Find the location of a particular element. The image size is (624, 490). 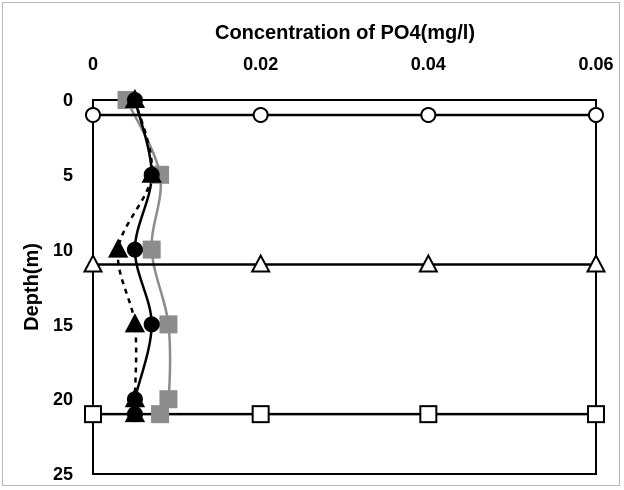

y-tick-label: 25 is located at coordinates (63, 474).